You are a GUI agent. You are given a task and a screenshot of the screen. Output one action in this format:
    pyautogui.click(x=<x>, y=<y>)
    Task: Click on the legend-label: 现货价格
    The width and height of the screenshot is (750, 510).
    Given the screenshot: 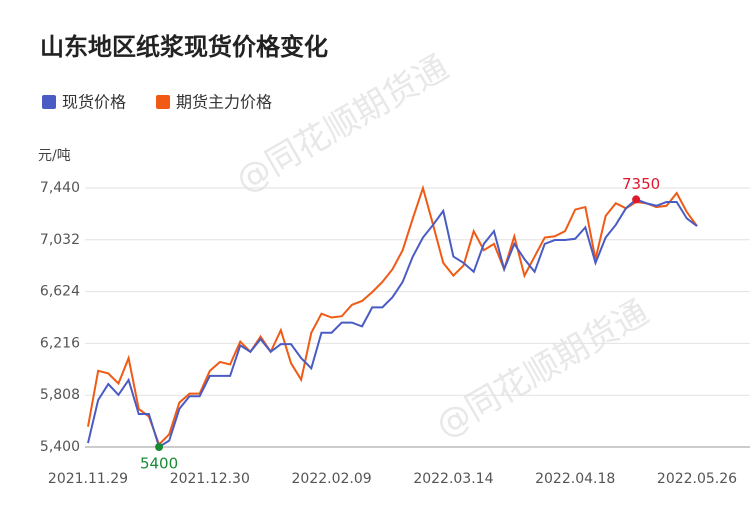 What is the action you would take?
    pyautogui.click(x=94, y=102)
    